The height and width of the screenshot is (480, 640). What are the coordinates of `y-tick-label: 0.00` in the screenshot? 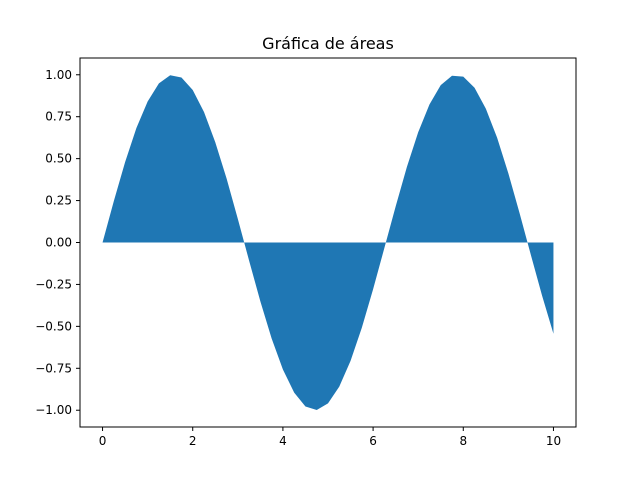 It's located at (58, 243).